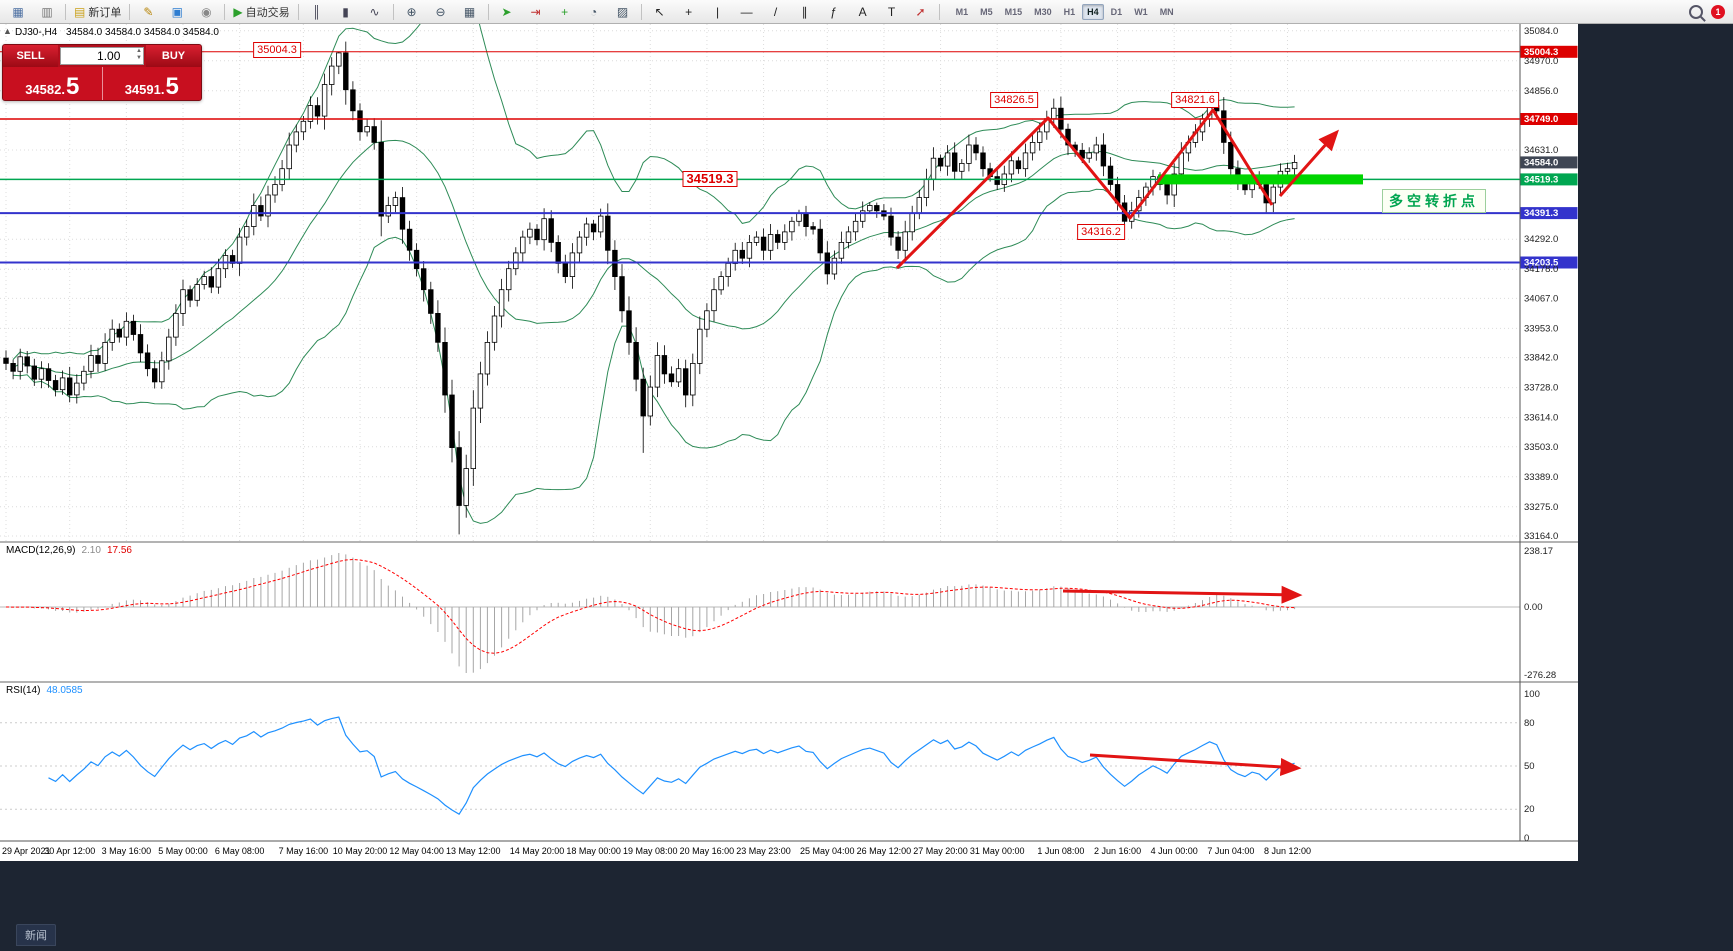  Describe the element at coordinates (1718, 11) in the screenshot. I see `notification-badge: 1` at that location.